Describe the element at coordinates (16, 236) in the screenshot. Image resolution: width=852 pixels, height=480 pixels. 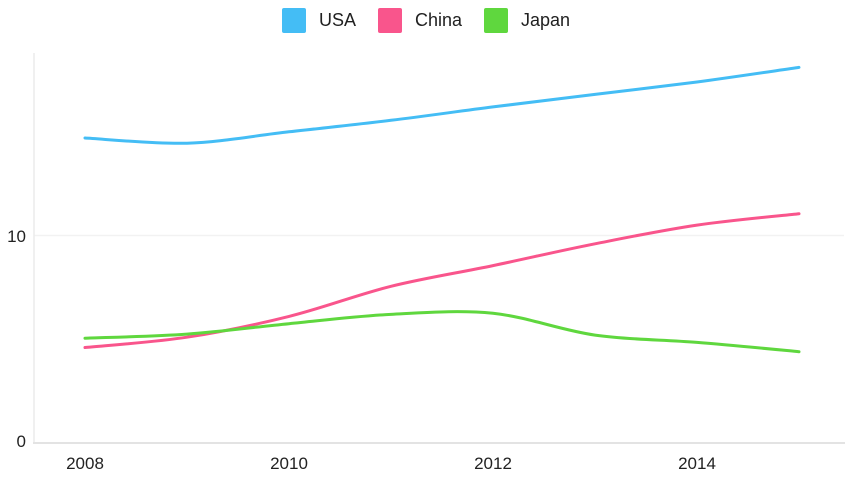
I see `y-tick-label-10: 10` at that location.